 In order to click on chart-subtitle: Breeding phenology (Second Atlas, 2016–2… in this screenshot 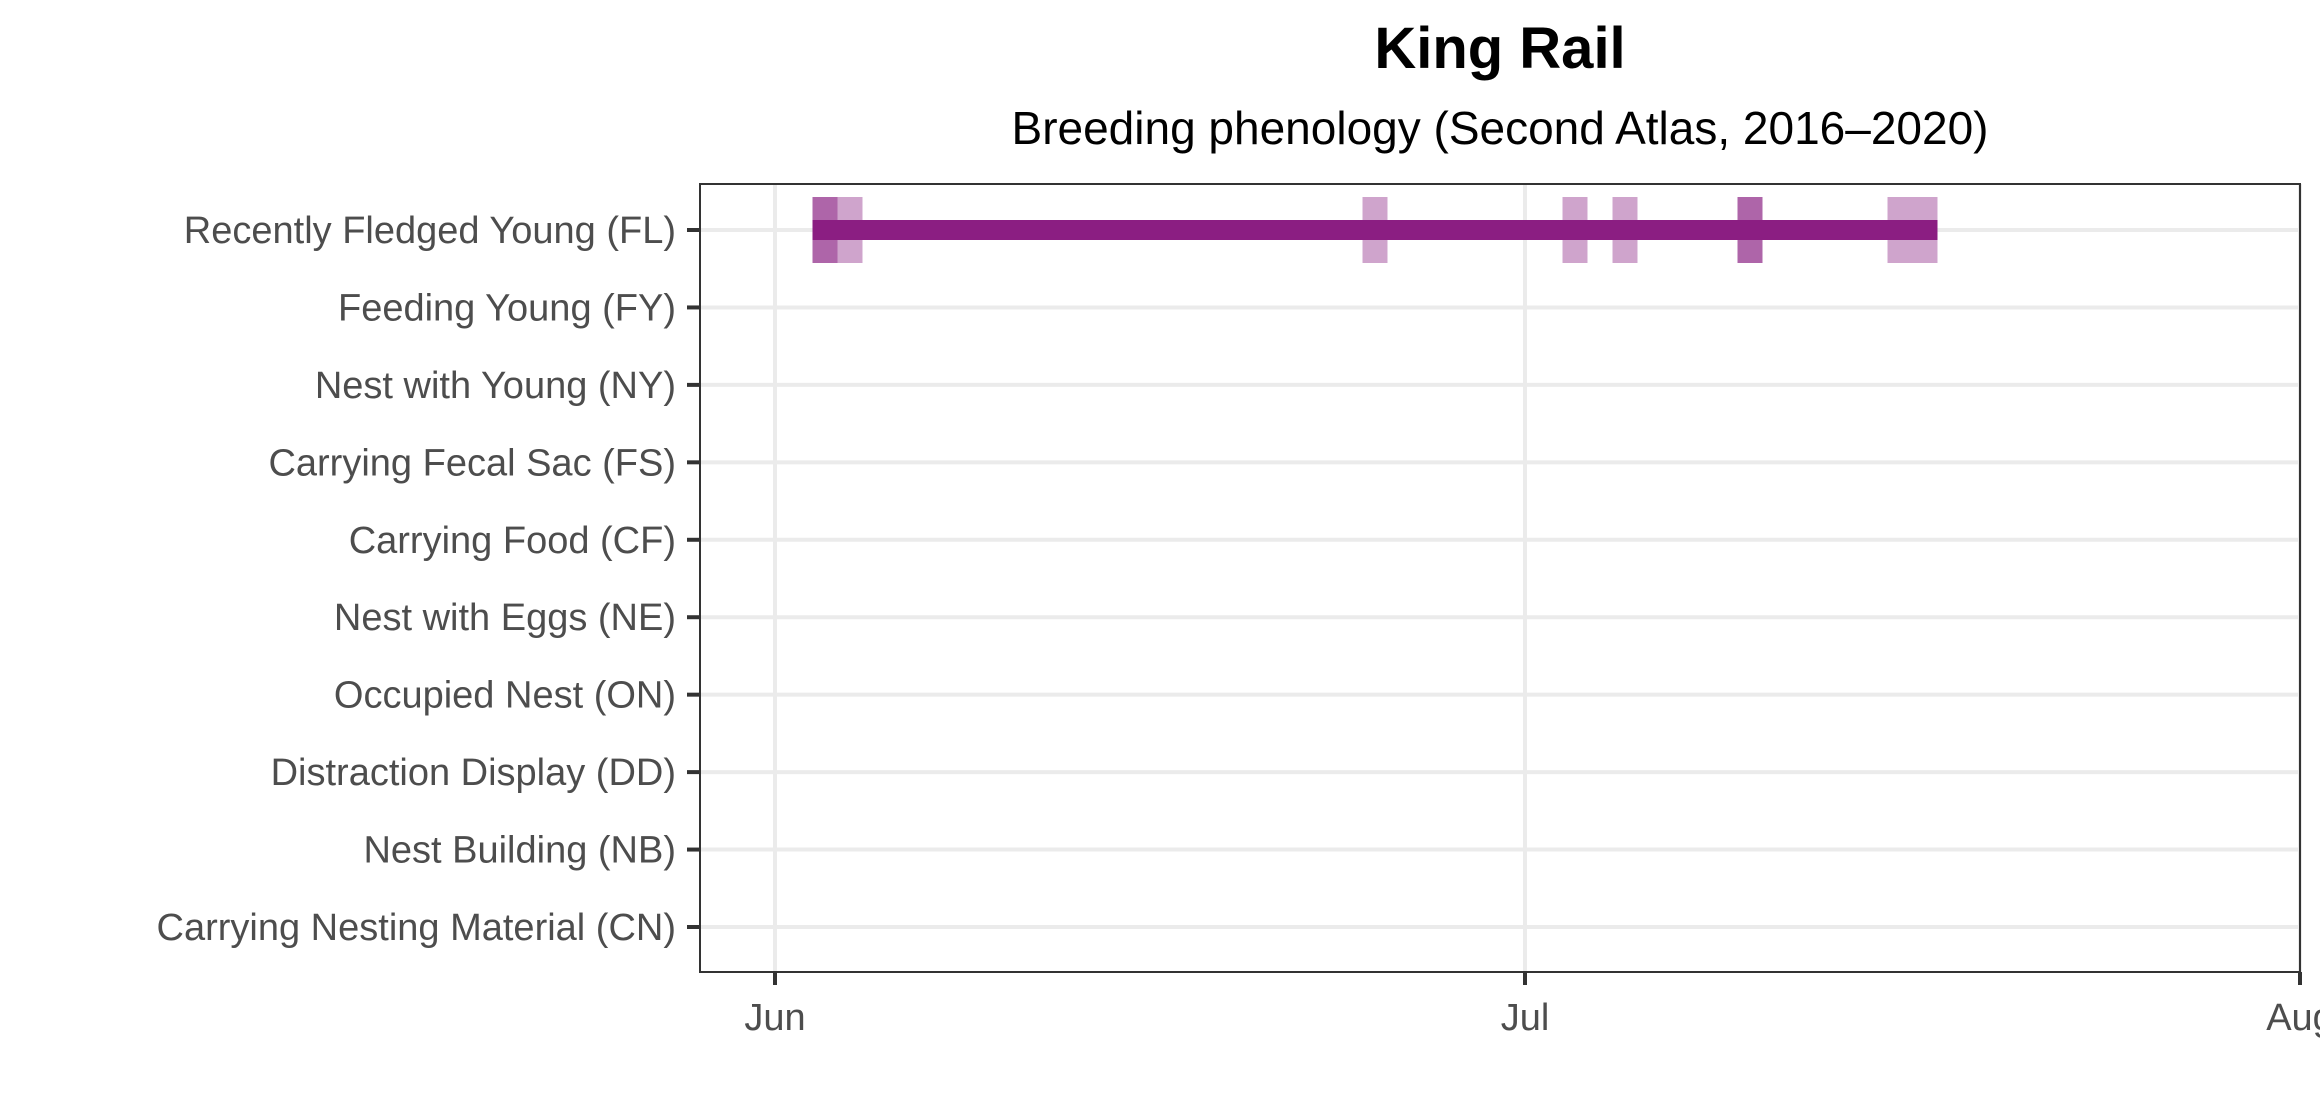, I will do `click(1500, 128)`.